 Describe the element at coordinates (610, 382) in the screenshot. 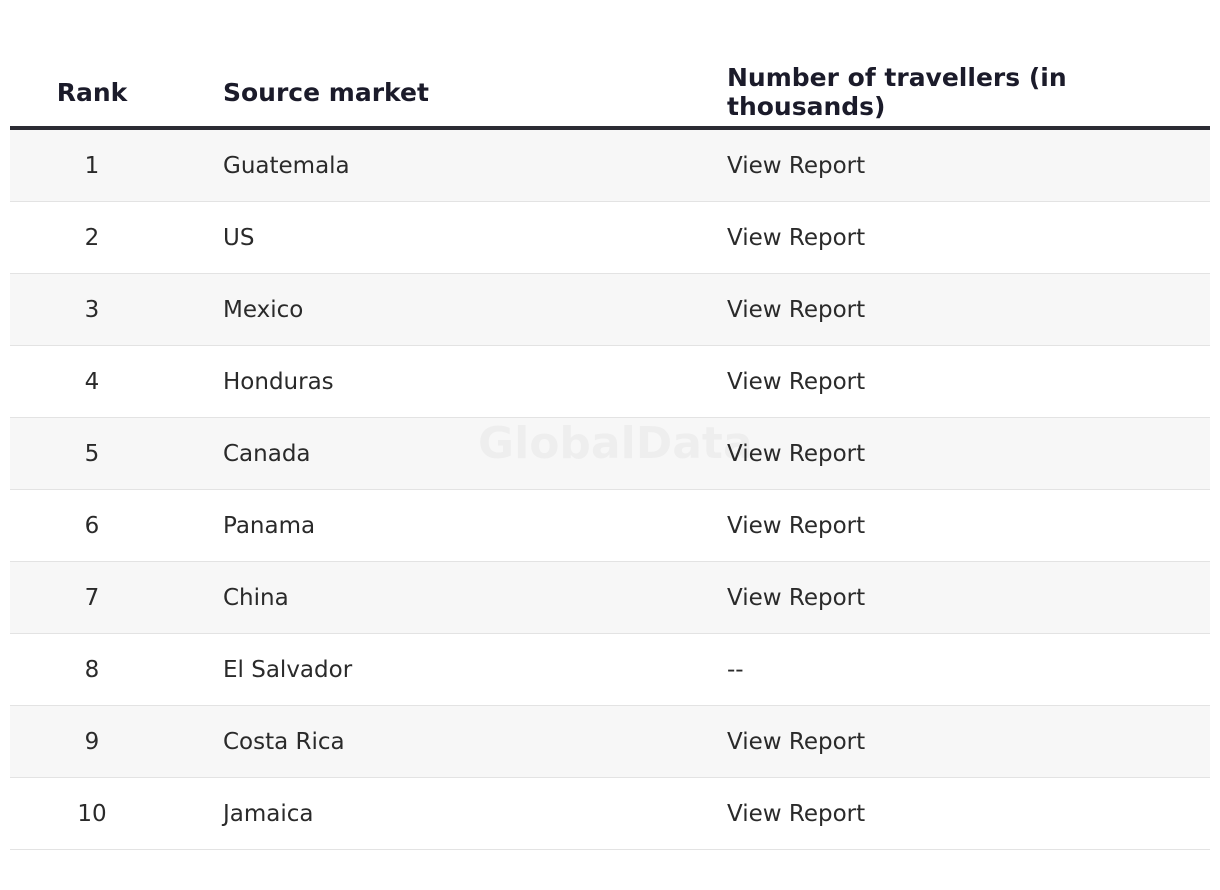

I see `table-row: 4 Honduras View Report` at that location.